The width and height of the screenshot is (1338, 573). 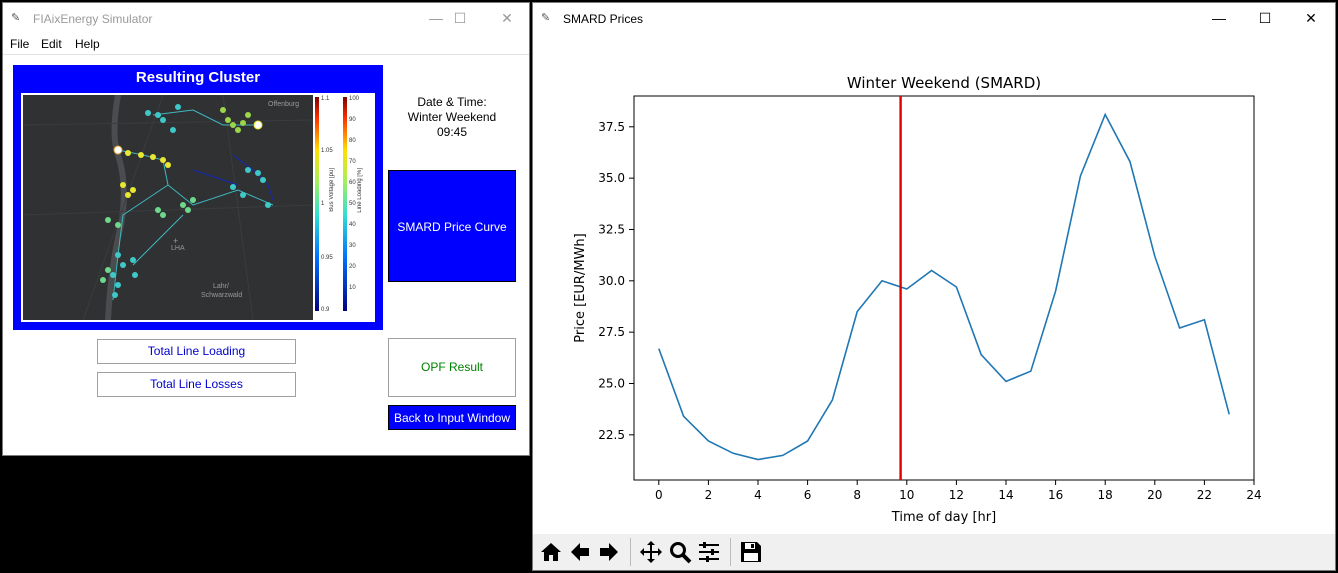 I want to click on x-tick-label: 12, so click(x=956, y=495).